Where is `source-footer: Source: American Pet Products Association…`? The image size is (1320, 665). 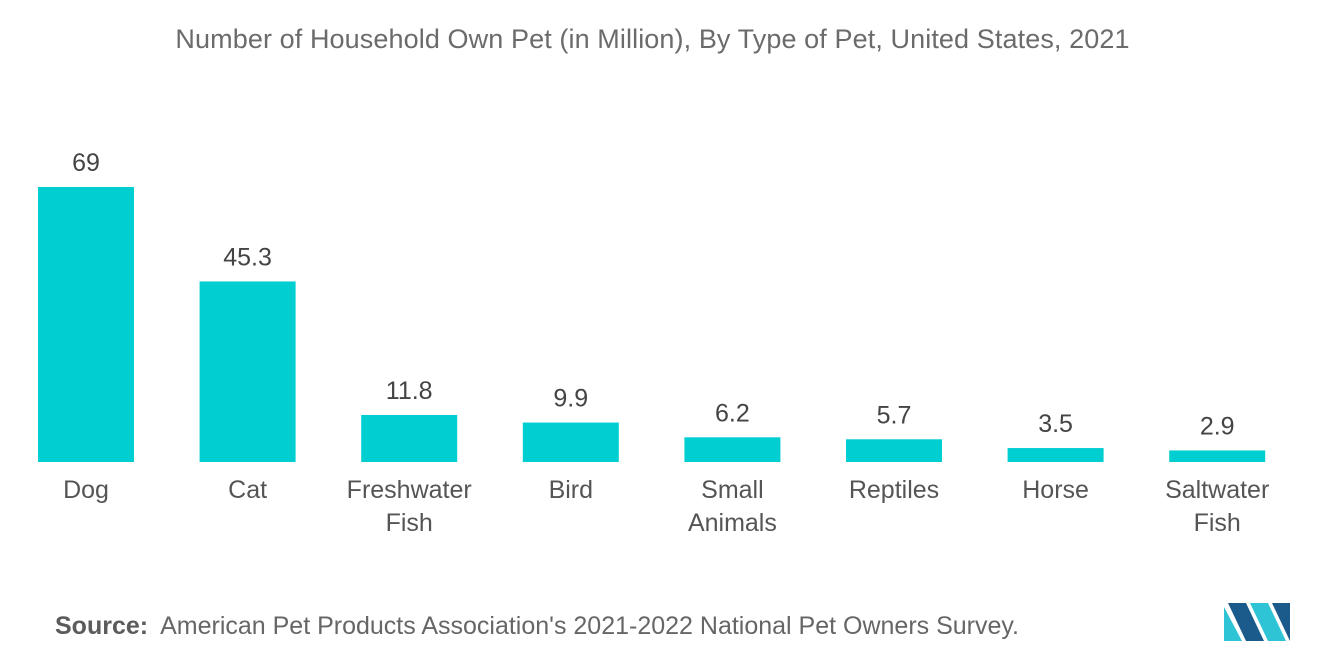 source-footer: Source: American Pet Products Association… is located at coordinates (537, 626).